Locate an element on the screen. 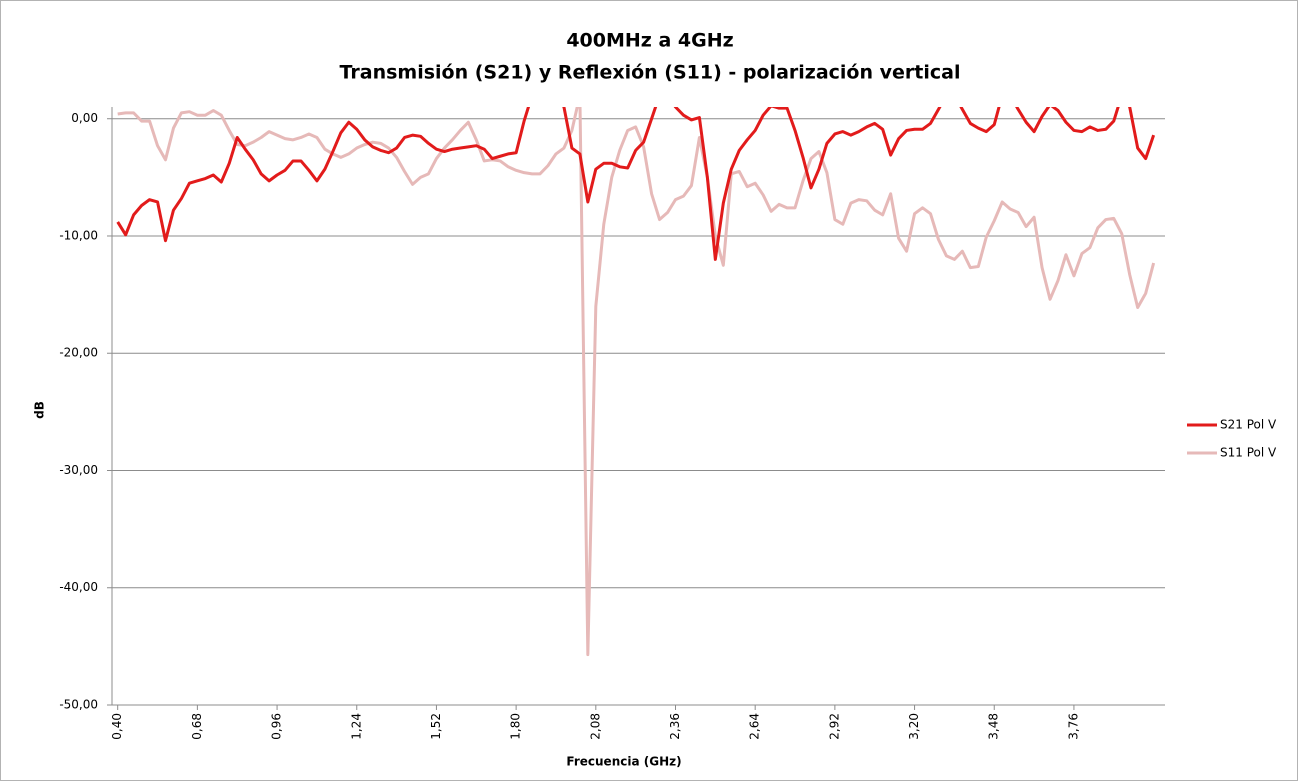 The width and height of the screenshot is (1298, 781). x-tick-label: 0,96 is located at coordinates (277, 726).